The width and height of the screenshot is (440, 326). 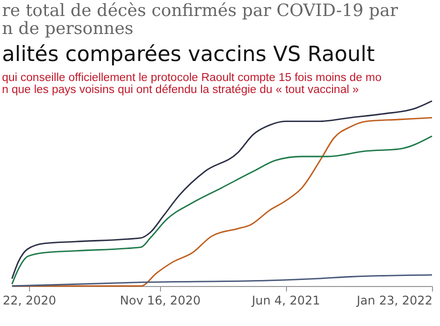 What do you see at coordinates (200, 20) in the screenshot?
I see `chart-title: re total de décès confirmés par COVID-19 par n de personnes` at bounding box center [200, 20].